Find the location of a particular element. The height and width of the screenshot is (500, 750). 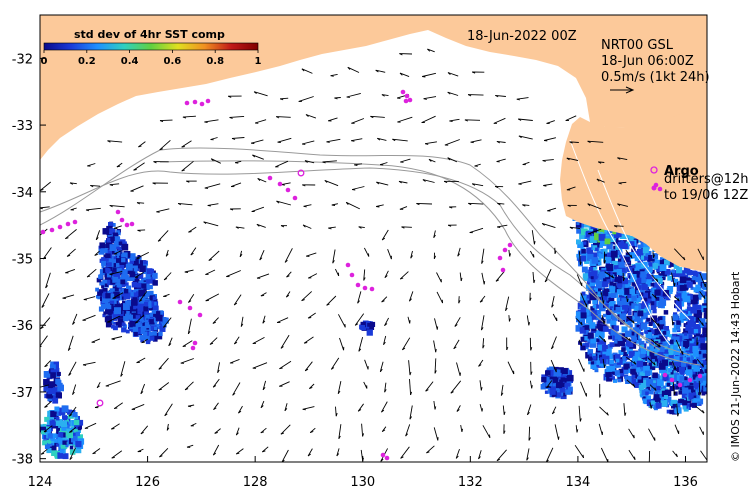

drifters-label-line2: to 19/06 12Z is located at coordinates (706, 195).